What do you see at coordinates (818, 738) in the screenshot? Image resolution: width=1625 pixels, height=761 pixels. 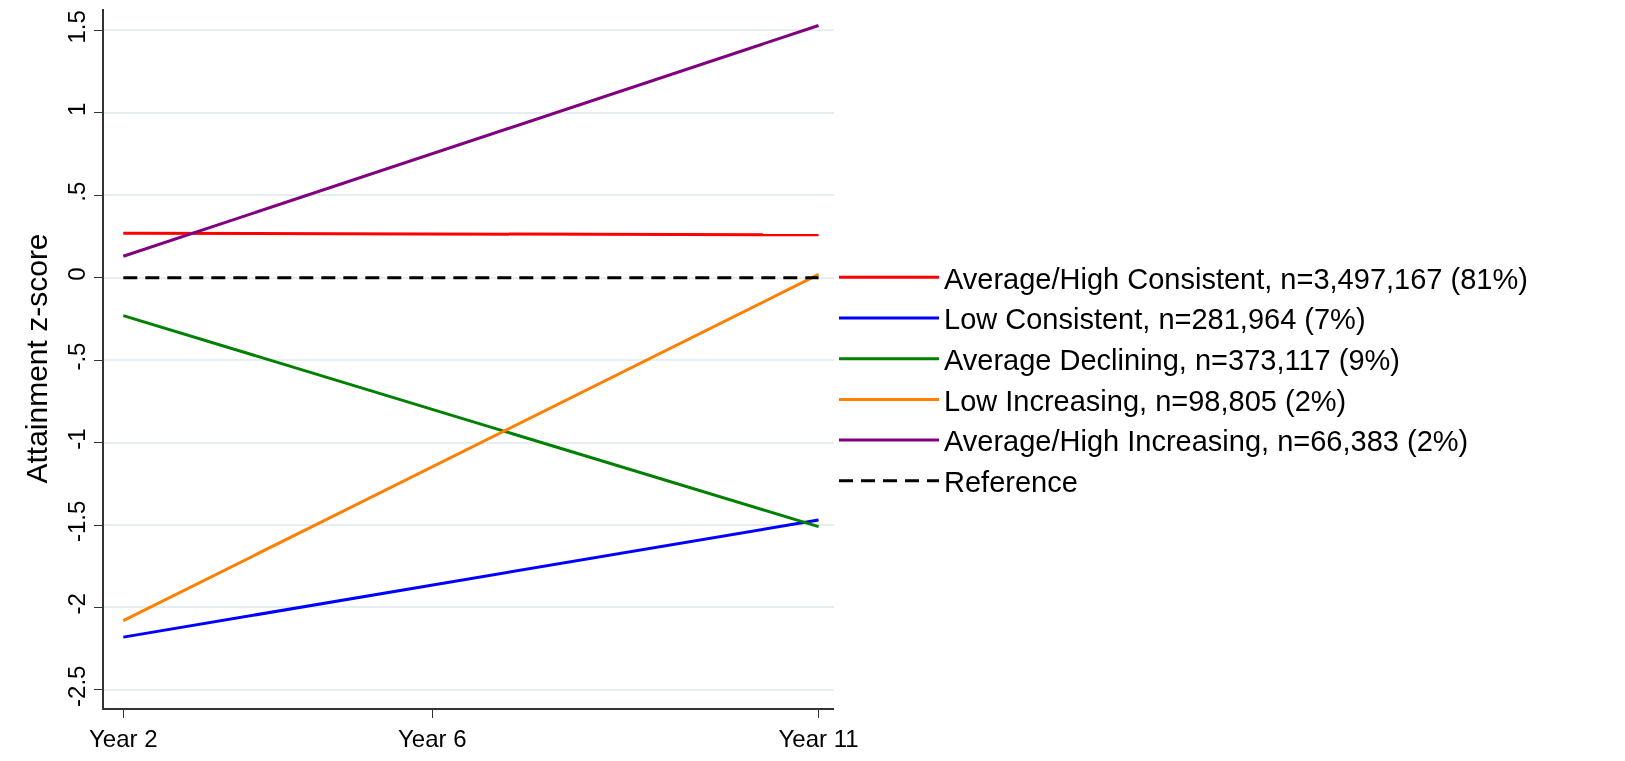 I see `x-tick-label: Year 11` at bounding box center [818, 738].